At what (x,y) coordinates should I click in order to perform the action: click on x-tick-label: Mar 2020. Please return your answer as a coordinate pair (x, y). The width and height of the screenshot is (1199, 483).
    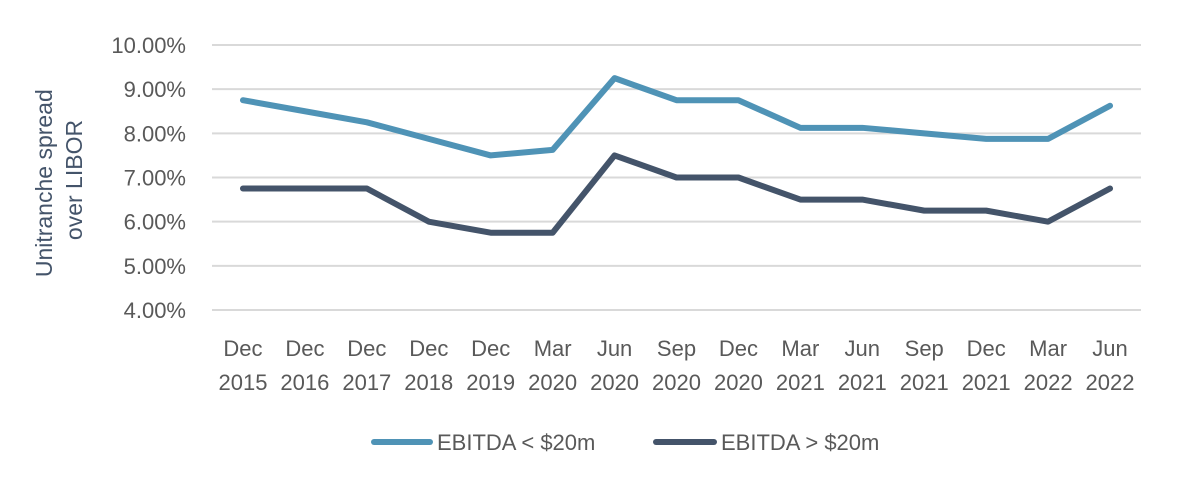
    Looking at the image, I should click on (552, 365).